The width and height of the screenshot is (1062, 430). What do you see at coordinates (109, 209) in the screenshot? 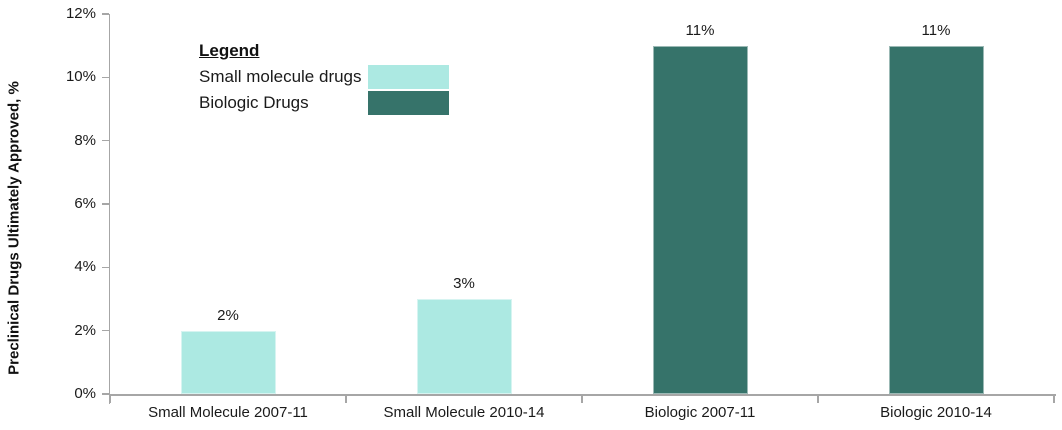
I see `y-axis-line` at bounding box center [109, 209].